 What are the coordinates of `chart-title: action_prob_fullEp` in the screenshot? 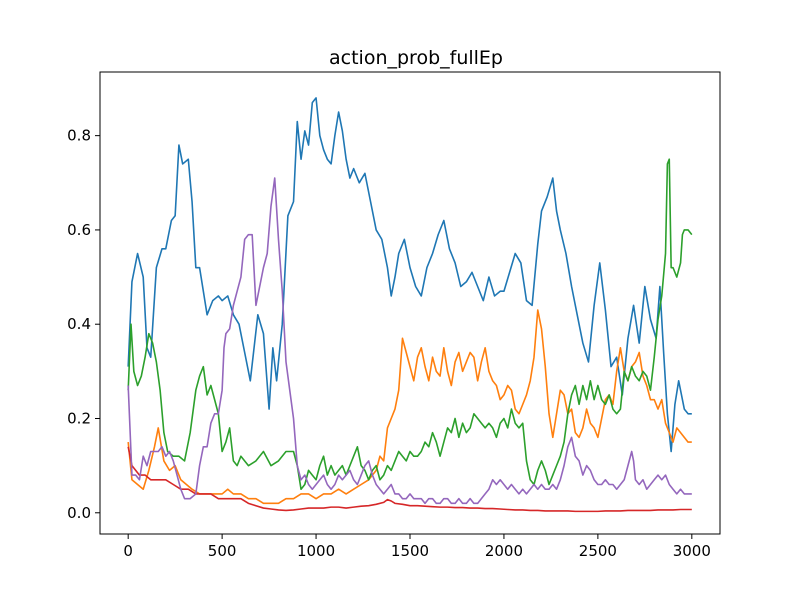 It's located at (416, 58).